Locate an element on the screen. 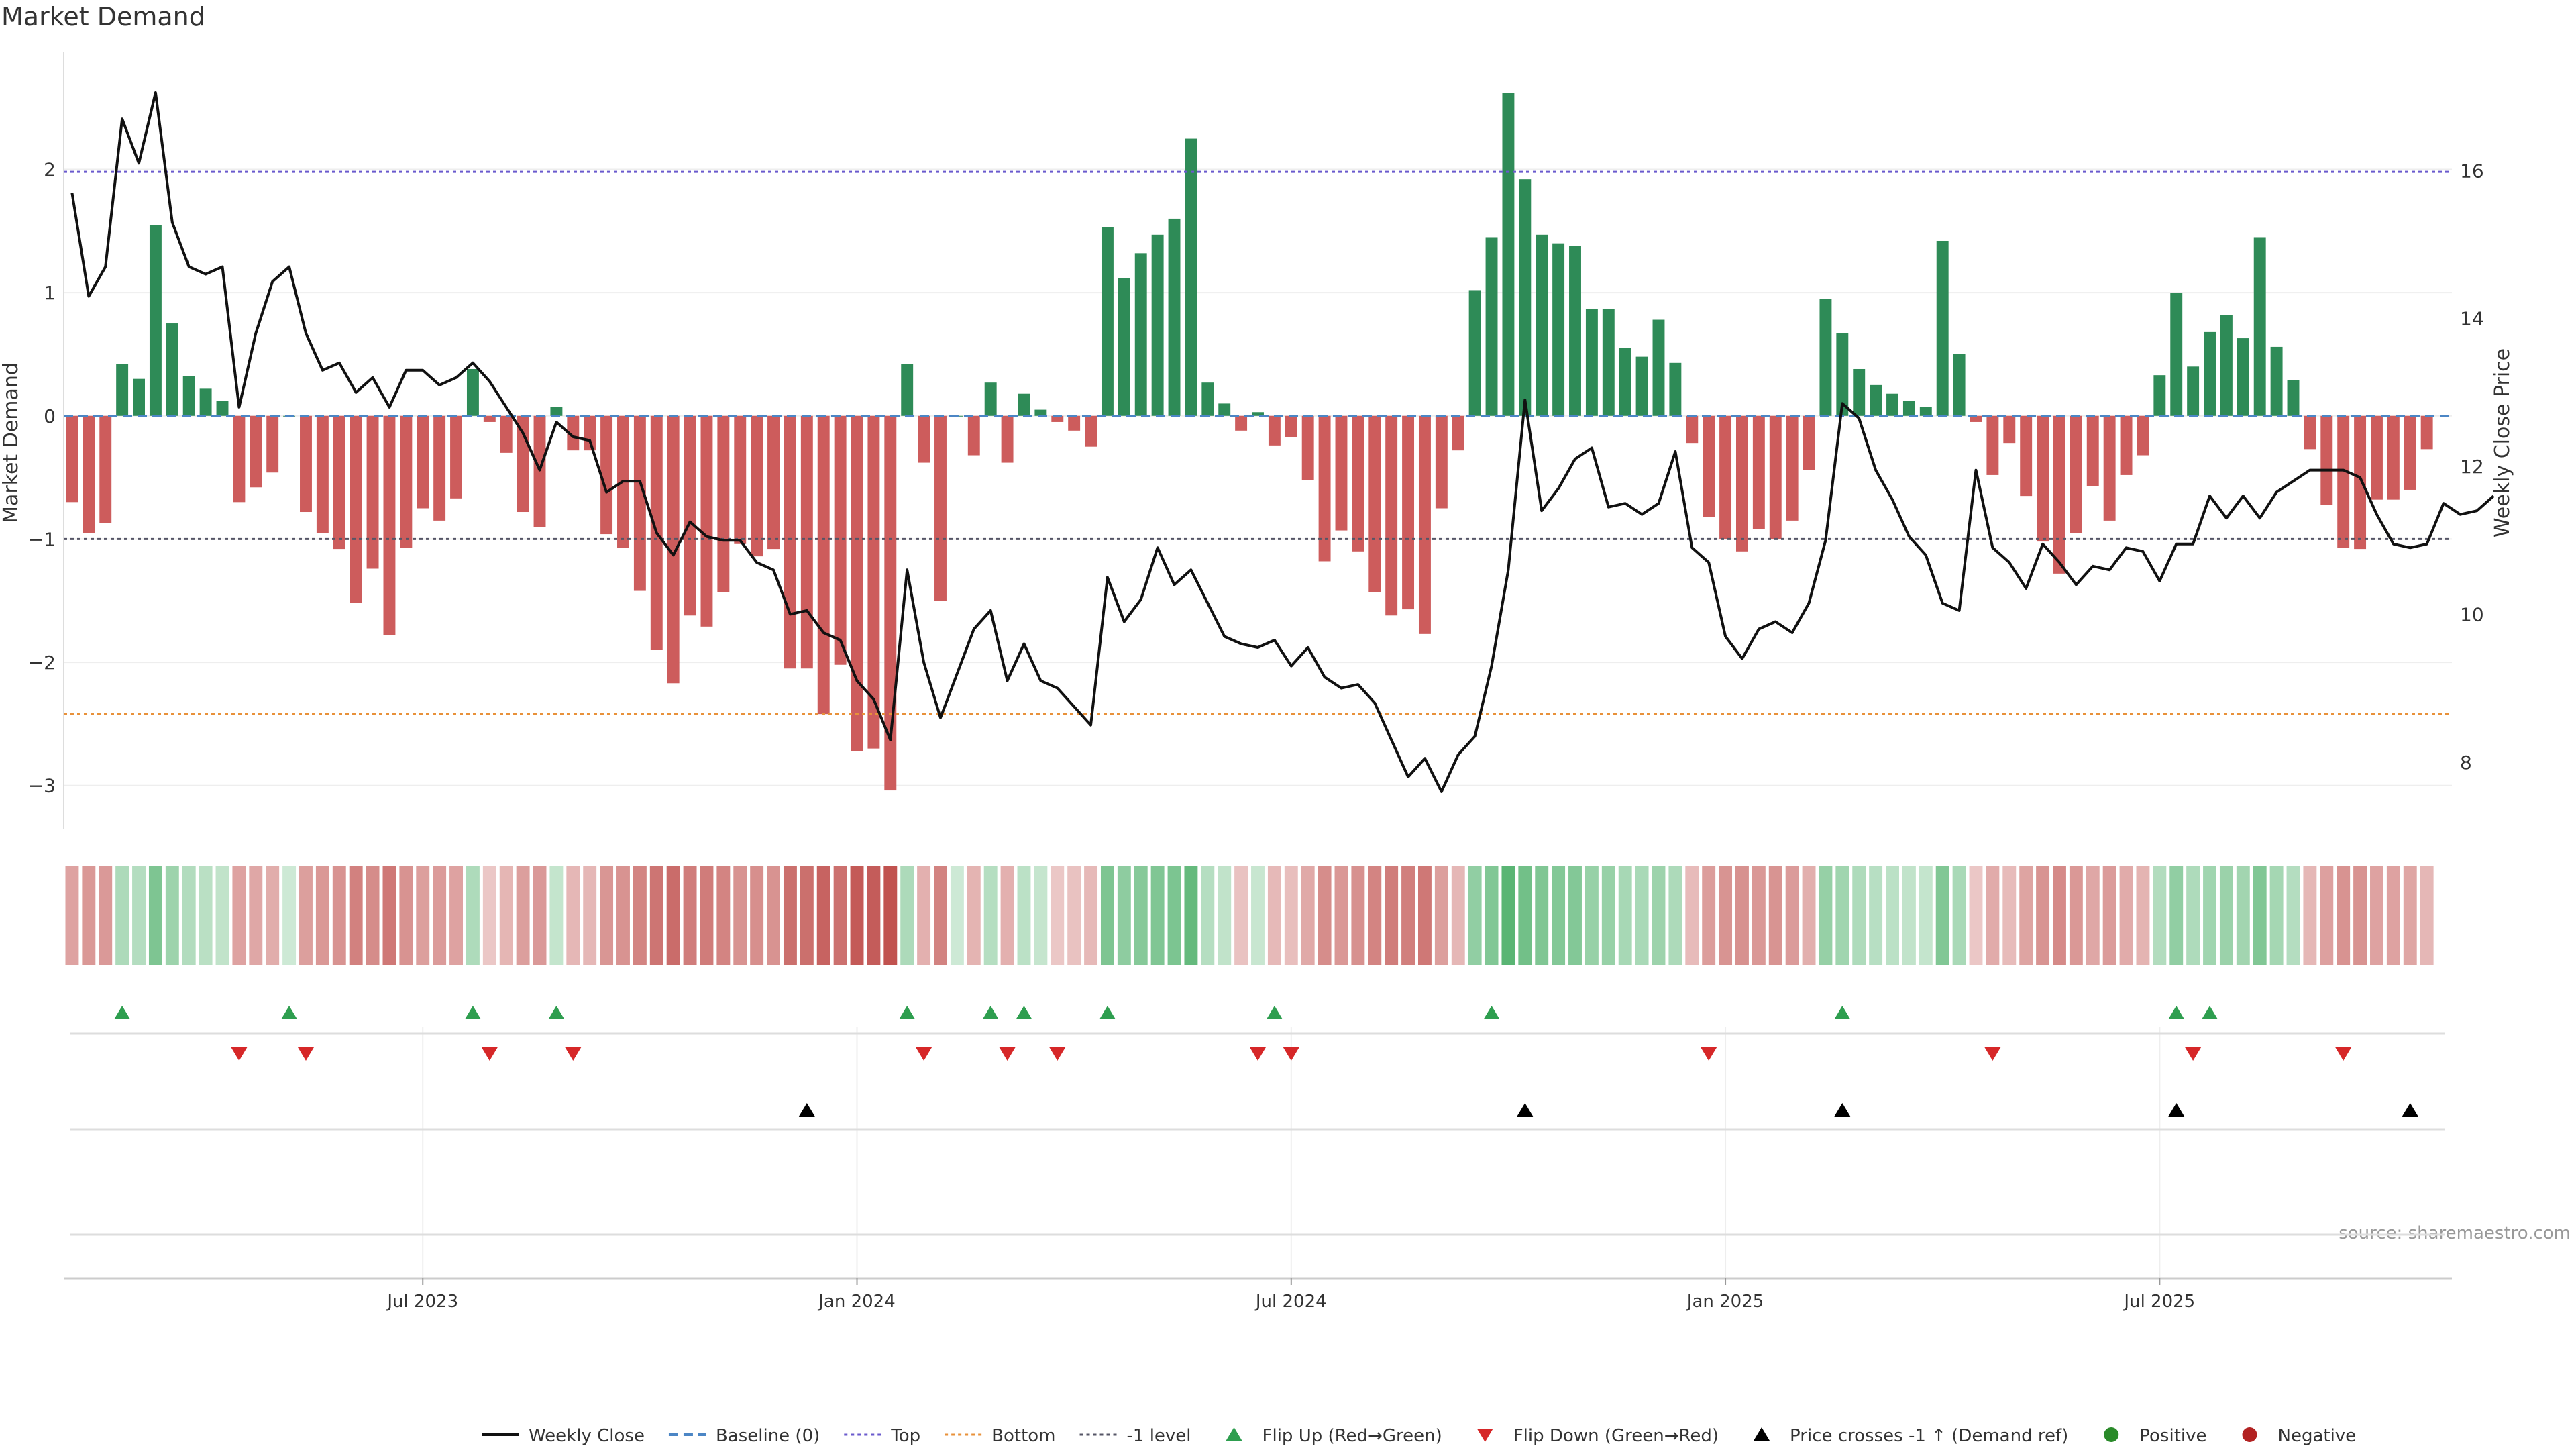 The width and height of the screenshot is (2576, 1452). price-cross-markers is located at coordinates (1257, 1170).